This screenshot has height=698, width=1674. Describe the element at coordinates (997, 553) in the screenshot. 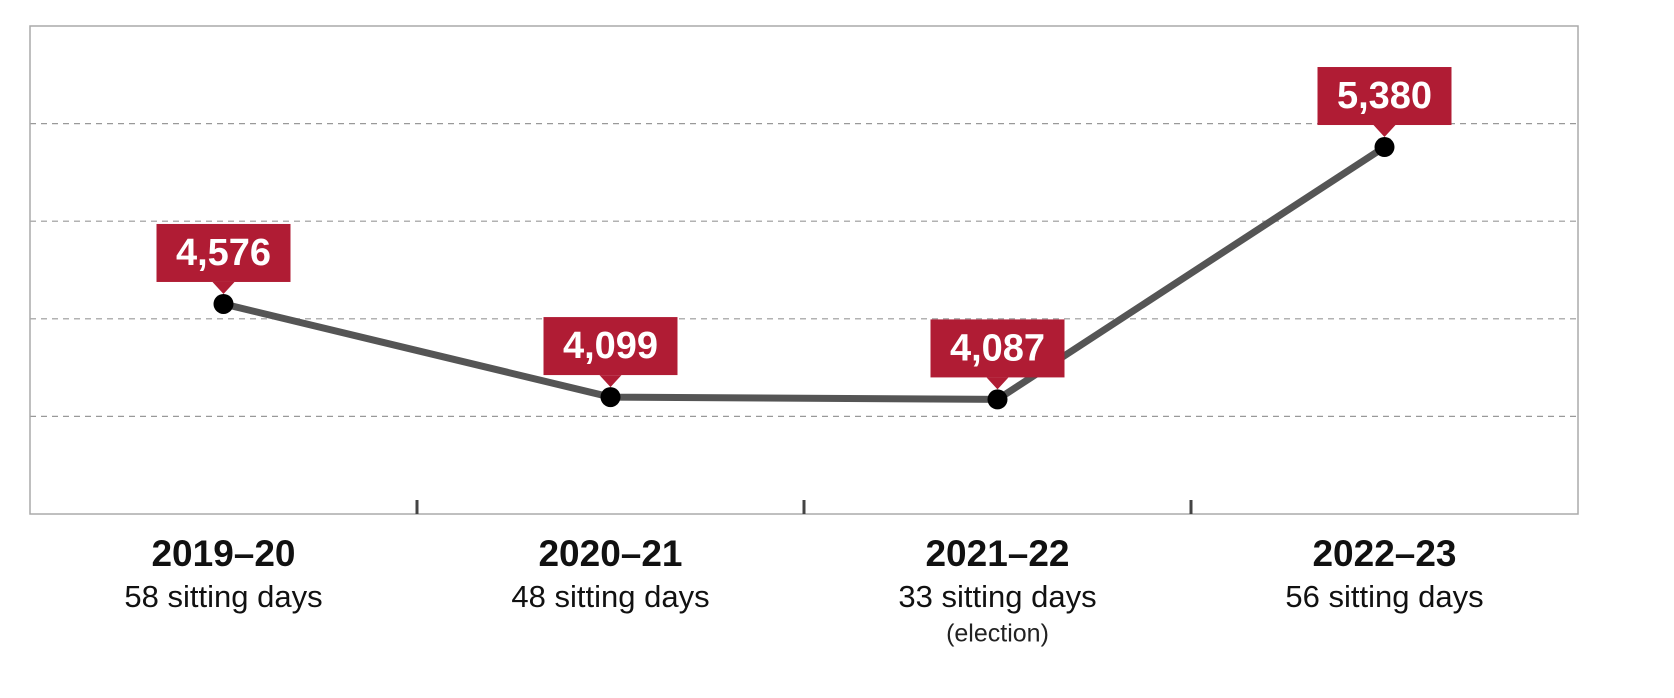

I see `x-tick-label: 2021–22` at that location.